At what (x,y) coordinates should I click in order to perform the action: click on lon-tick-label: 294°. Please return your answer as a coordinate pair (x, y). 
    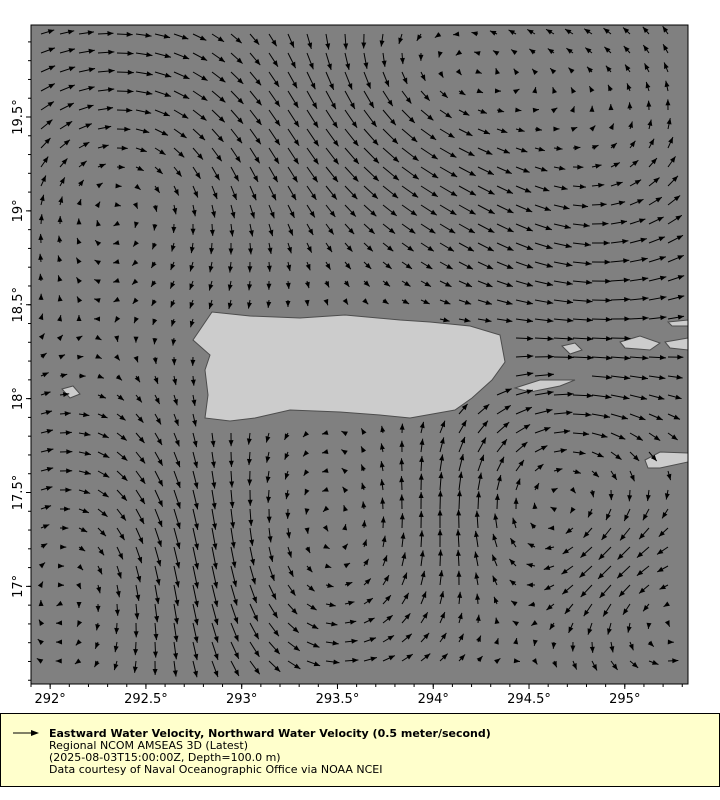
    Looking at the image, I should click on (433, 699).